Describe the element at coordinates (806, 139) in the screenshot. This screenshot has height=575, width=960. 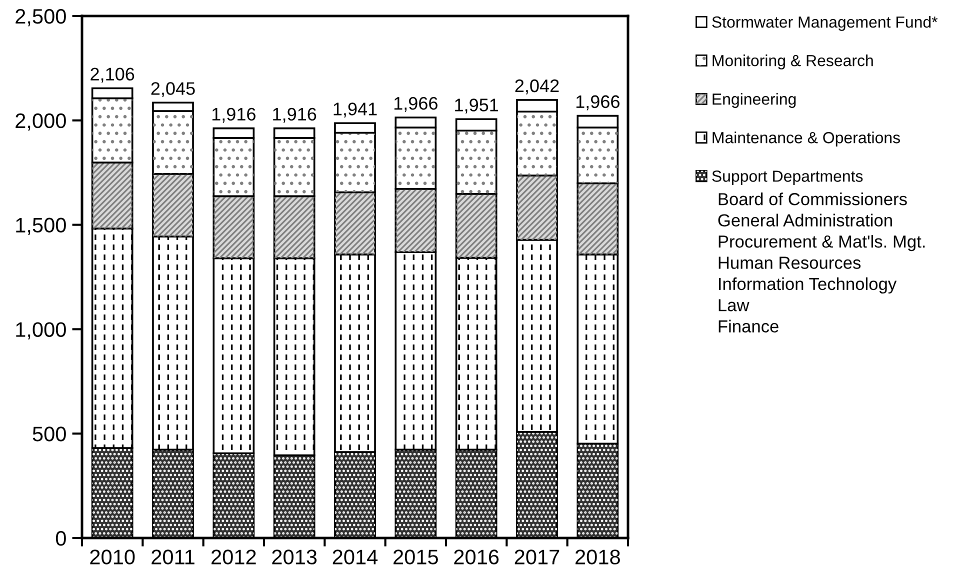
I see `legend-label: Maintenance & Operations` at that location.